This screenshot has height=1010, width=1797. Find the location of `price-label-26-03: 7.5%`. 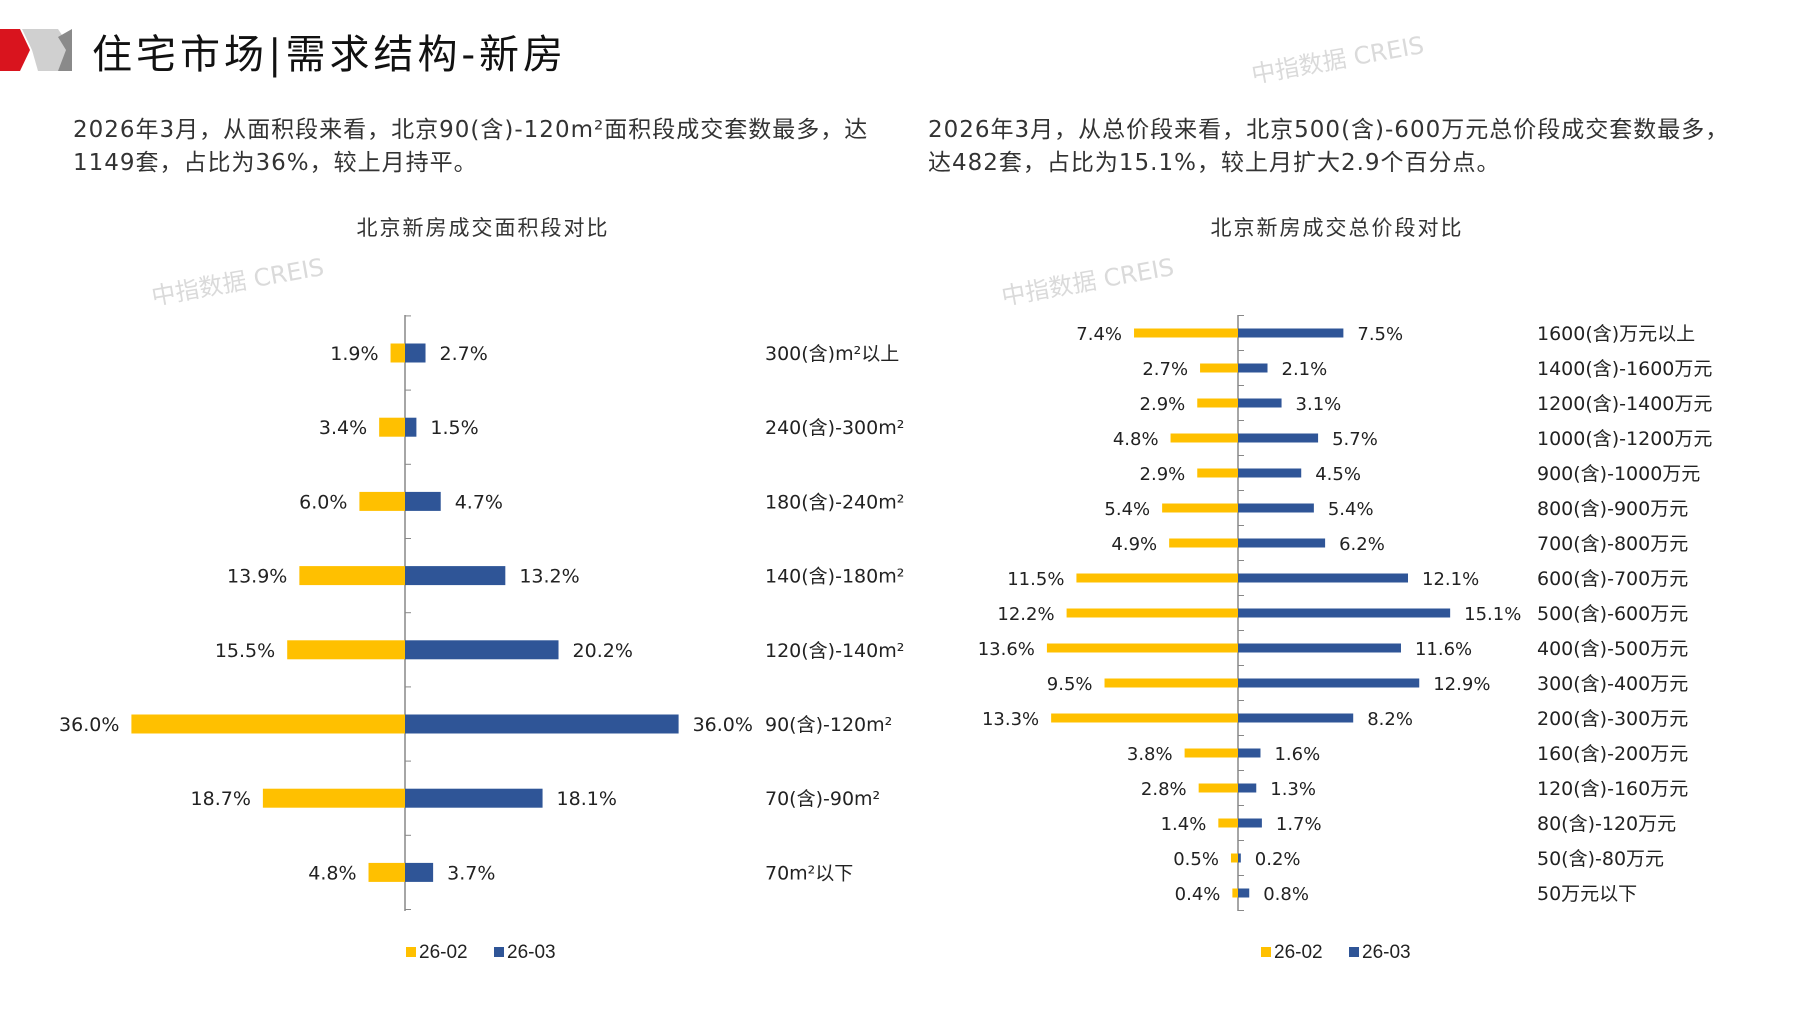

price-label-26-03: 7.5% is located at coordinates (1380, 334).